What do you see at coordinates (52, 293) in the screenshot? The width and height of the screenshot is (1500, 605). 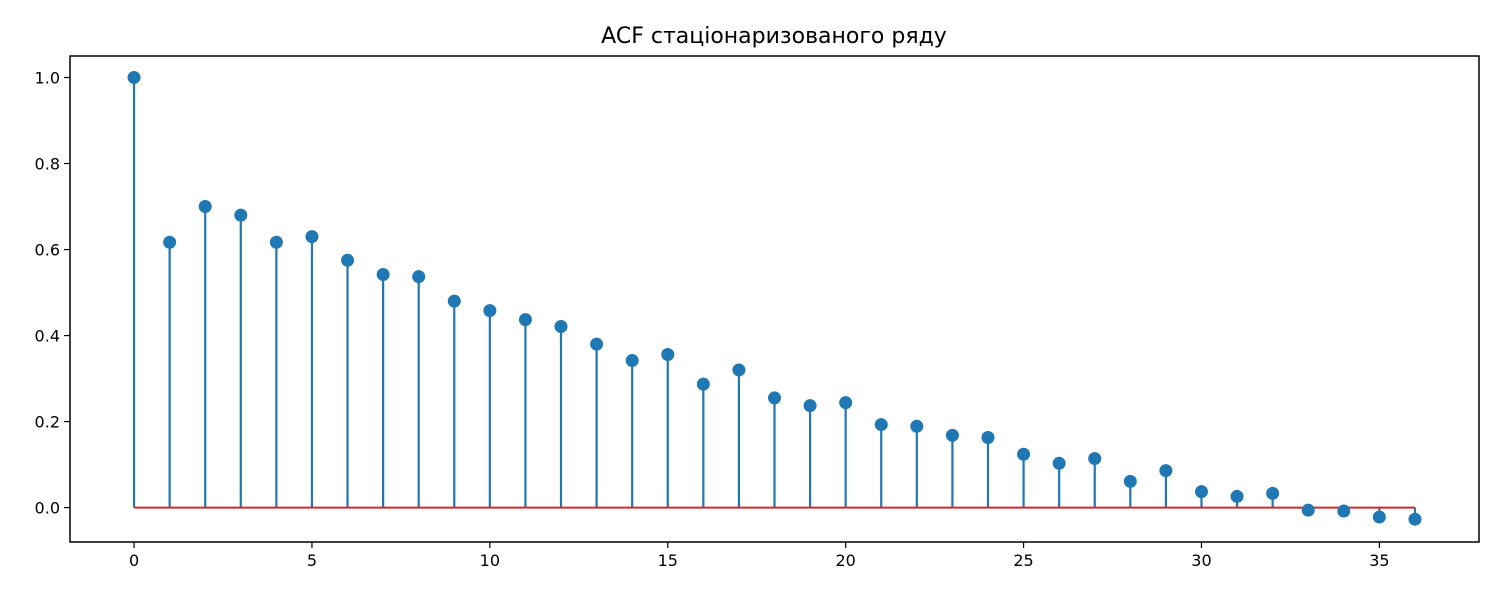 I see `y-axis: 0.0 0.2 0.4 0.6 0.8 1.0` at bounding box center [52, 293].